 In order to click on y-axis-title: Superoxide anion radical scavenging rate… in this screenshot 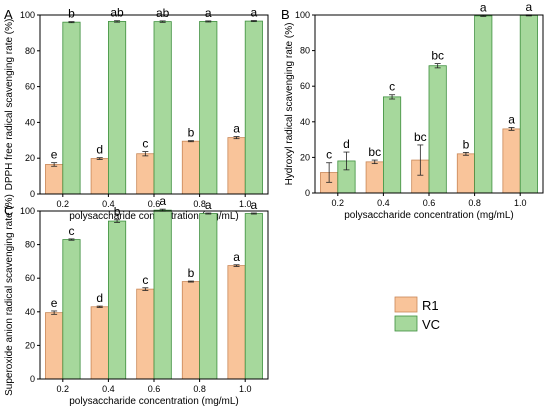, I will do `click(9, 295)`.